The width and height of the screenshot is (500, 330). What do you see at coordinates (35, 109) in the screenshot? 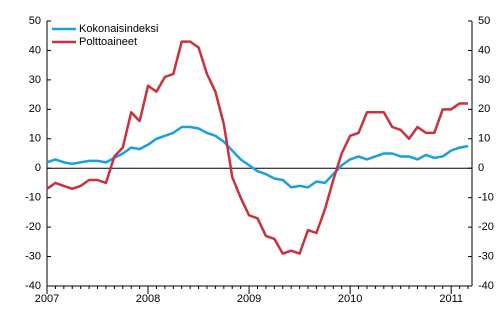
I see `y-tick-label: 20` at bounding box center [35, 109].